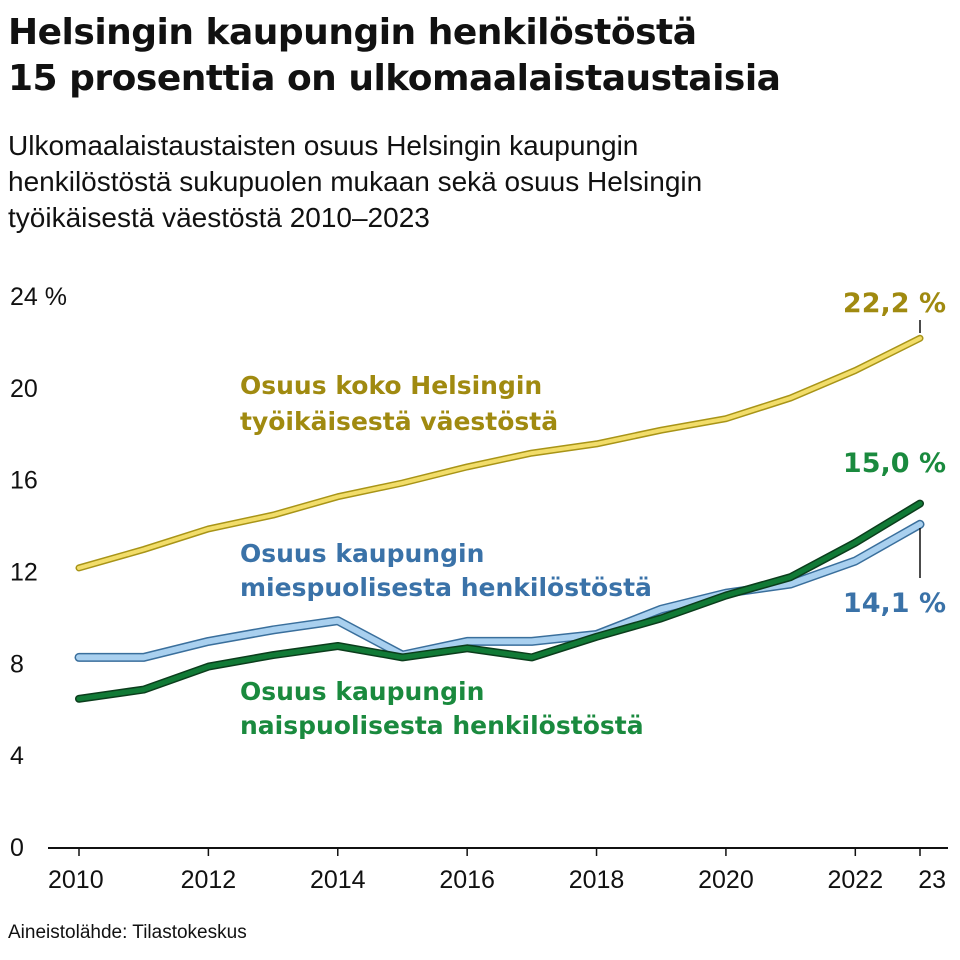 The image size is (960, 960). I want to click on end-label-men: 14,1 %, so click(894, 603).